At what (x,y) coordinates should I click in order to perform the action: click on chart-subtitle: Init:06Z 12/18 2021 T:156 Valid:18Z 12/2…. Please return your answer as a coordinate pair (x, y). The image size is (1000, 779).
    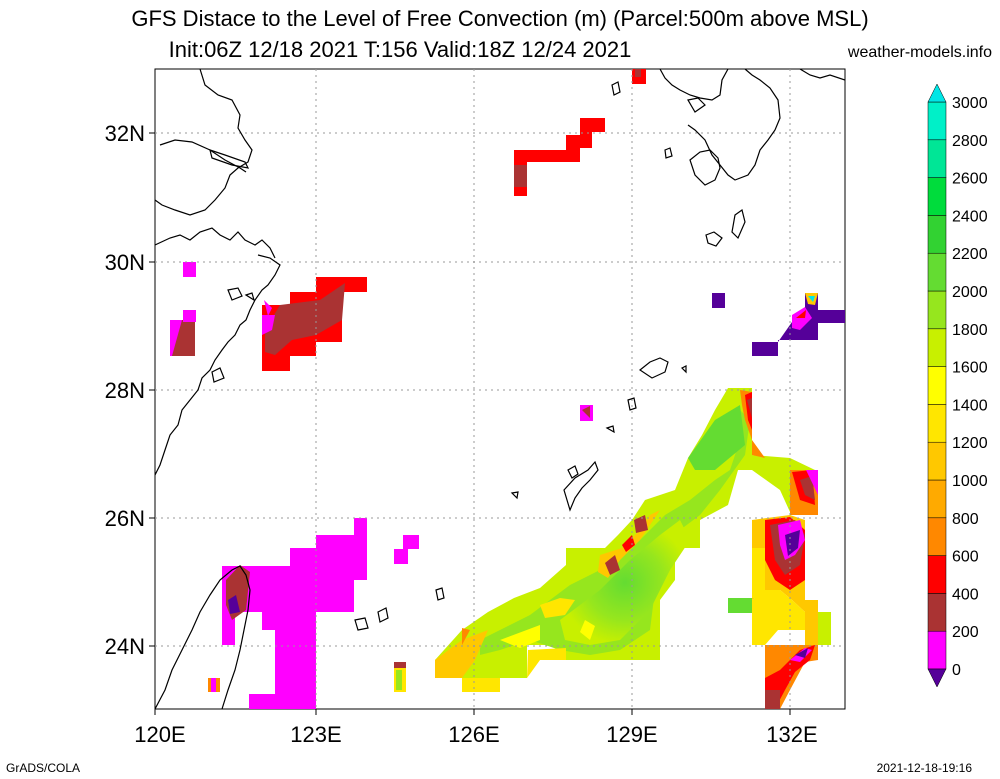
    Looking at the image, I should click on (500, 50).